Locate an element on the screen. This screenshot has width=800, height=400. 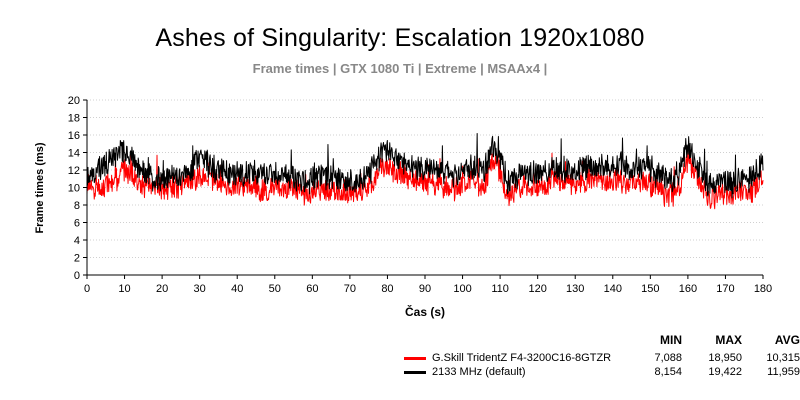
y-tick-label: 0 is located at coordinates (77, 276).